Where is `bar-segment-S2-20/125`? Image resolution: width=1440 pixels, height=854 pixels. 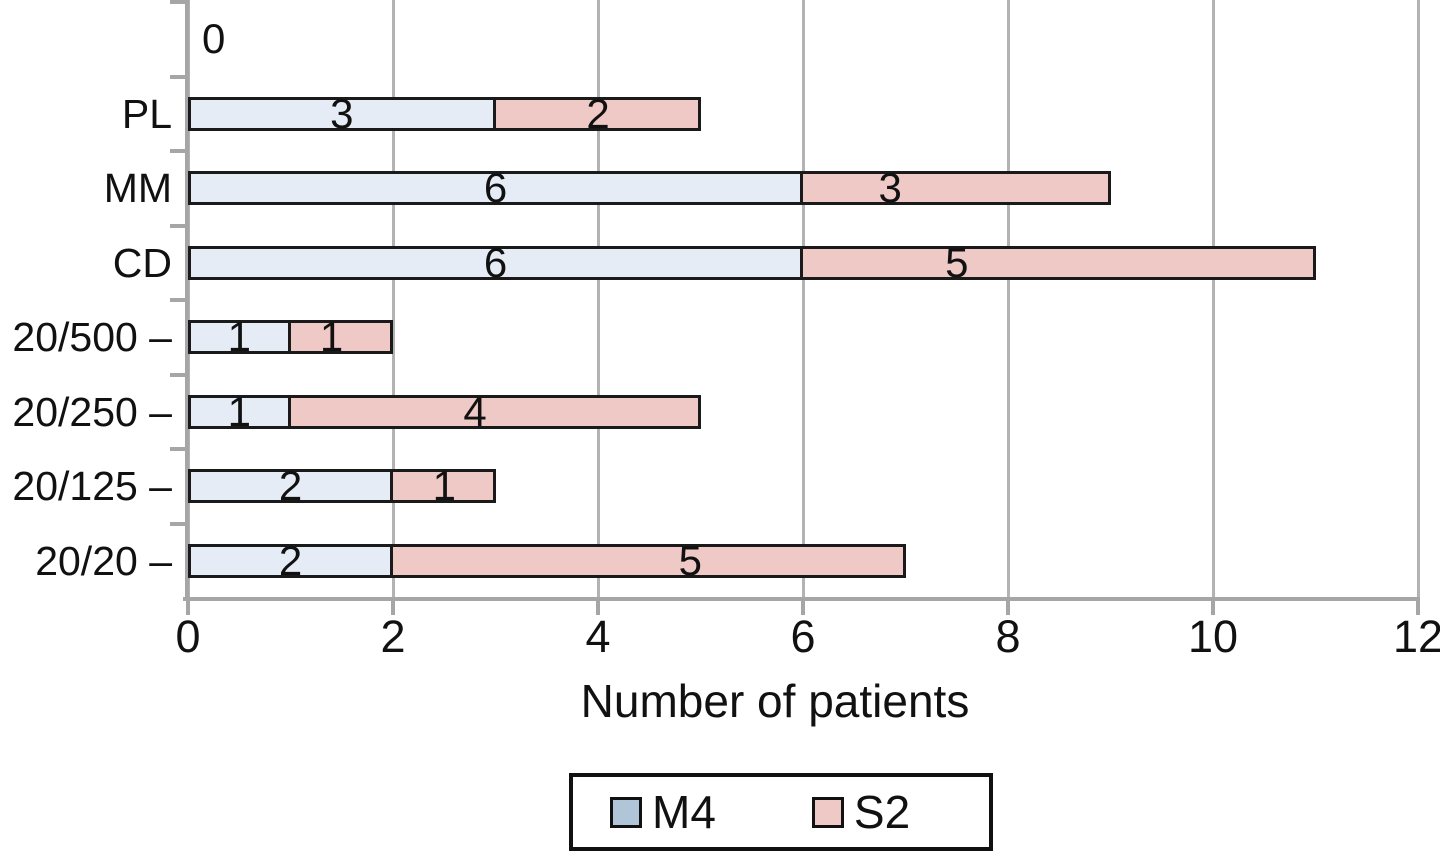
bar-segment-S2-20/125 is located at coordinates (443, 486).